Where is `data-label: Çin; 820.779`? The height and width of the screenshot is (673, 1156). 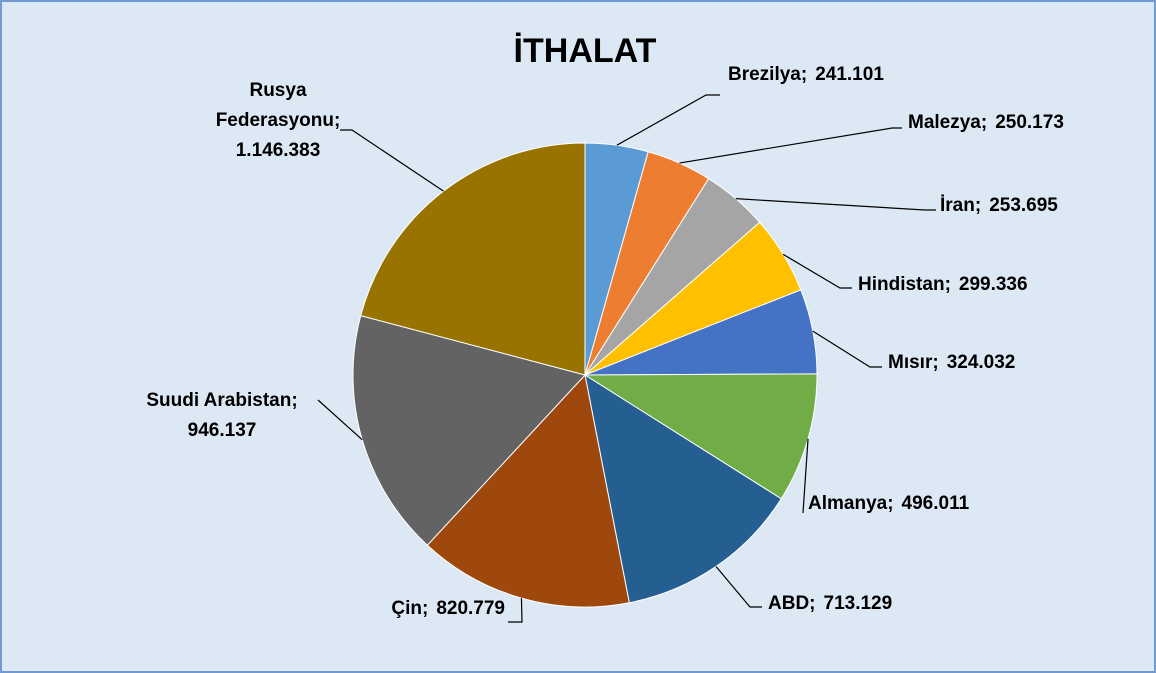 data-label: Çin; 820.779 is located at coordinates (448, 608).